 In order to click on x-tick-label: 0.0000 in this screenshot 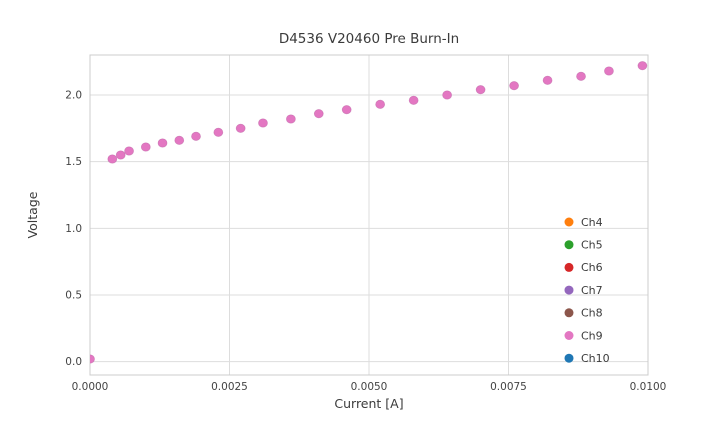, I will do `click(90, 387)`.